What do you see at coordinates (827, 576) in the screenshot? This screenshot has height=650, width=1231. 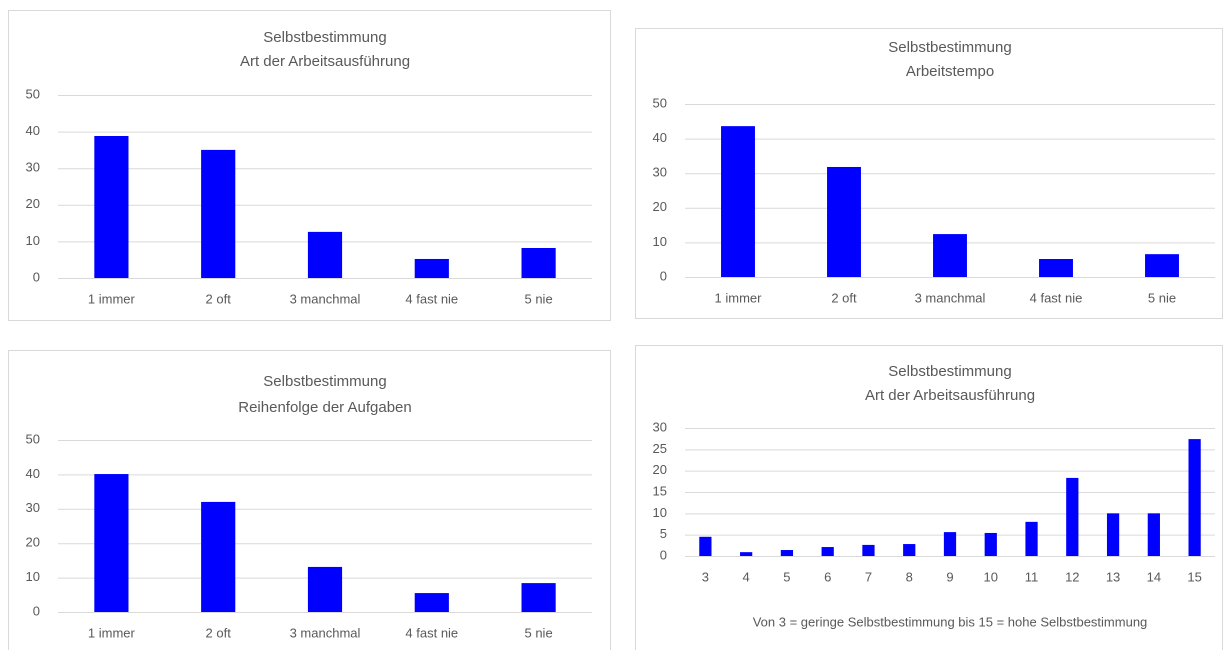 I see `x-tick-label: 6` at bounding box center [827, 576].